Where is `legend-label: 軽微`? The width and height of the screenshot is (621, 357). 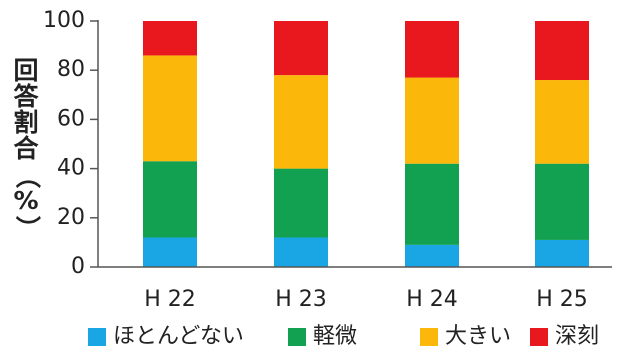
legend-label: 軽微 is located at coordinates (335, 336).